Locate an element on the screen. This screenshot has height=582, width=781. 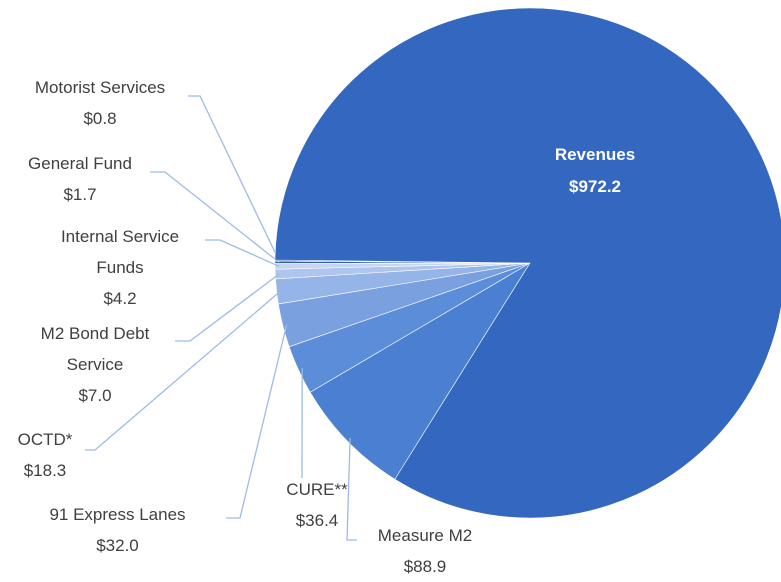
slice-label: M2 Bond Debt Service is located at coordinates (95, 349).